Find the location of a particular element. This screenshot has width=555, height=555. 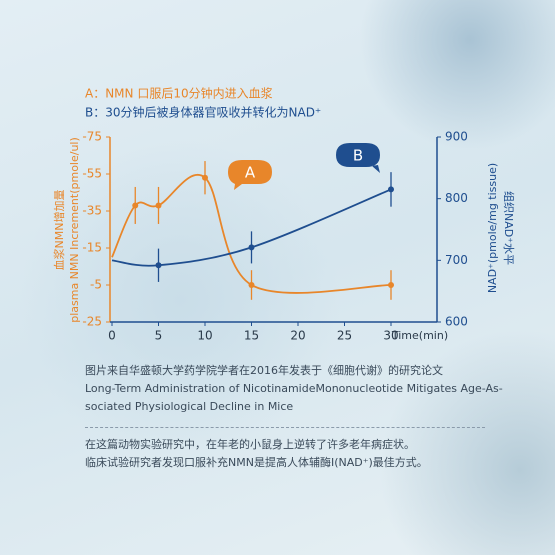

x-tick-label: 10 is located at coordinates (204, 336).